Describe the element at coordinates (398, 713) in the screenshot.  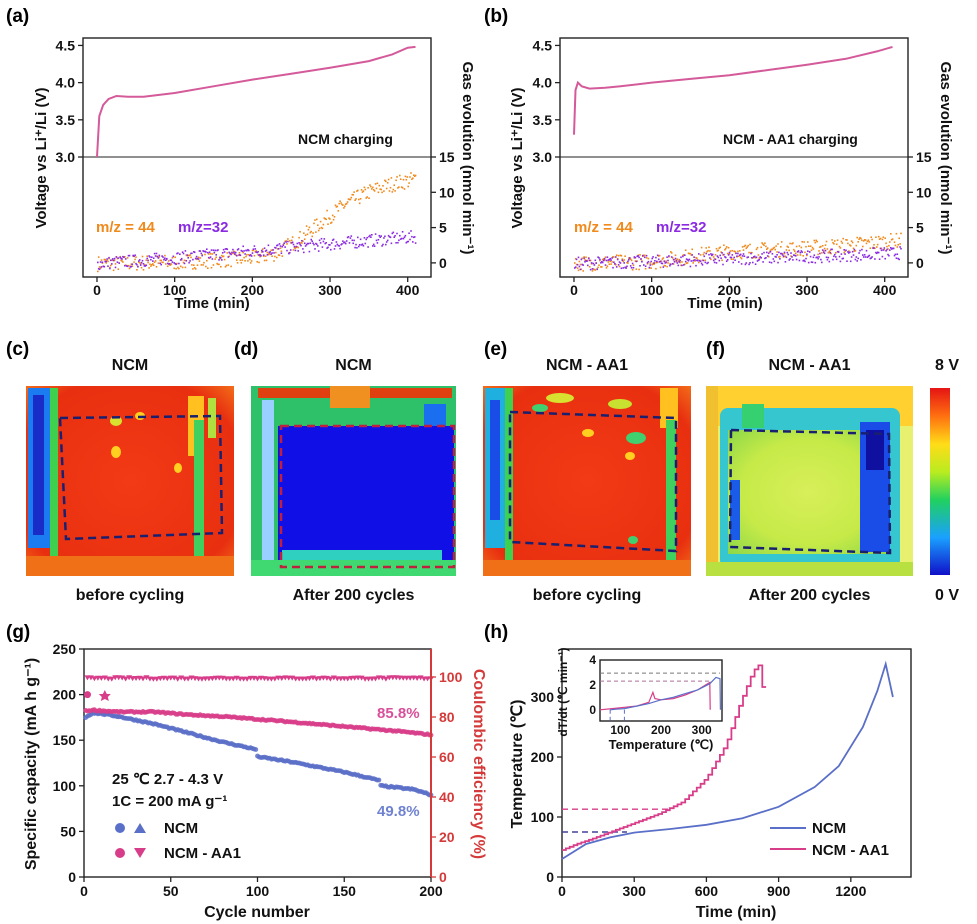
I see `retention-aa1: 85.8%` at that location.